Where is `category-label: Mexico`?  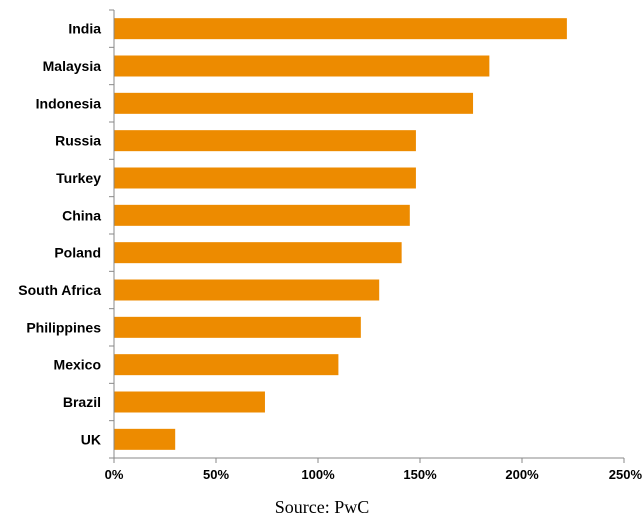 category-label: Mexico is located at coordinates (77, 365).